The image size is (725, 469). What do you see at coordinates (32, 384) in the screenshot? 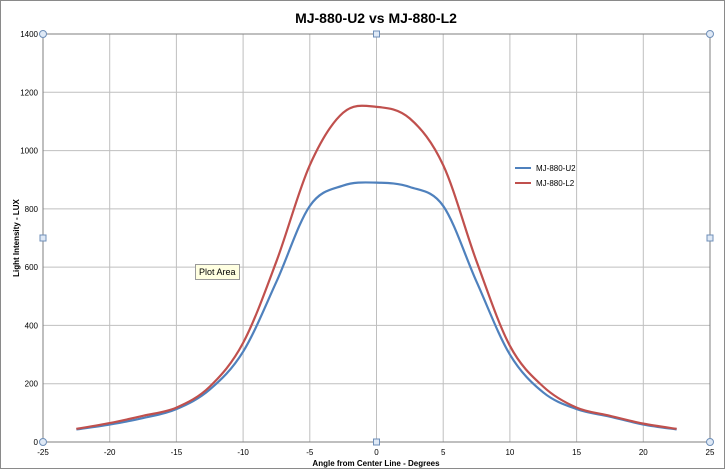
I see `y-tick-label: 200` at bounding box center [32, 384].